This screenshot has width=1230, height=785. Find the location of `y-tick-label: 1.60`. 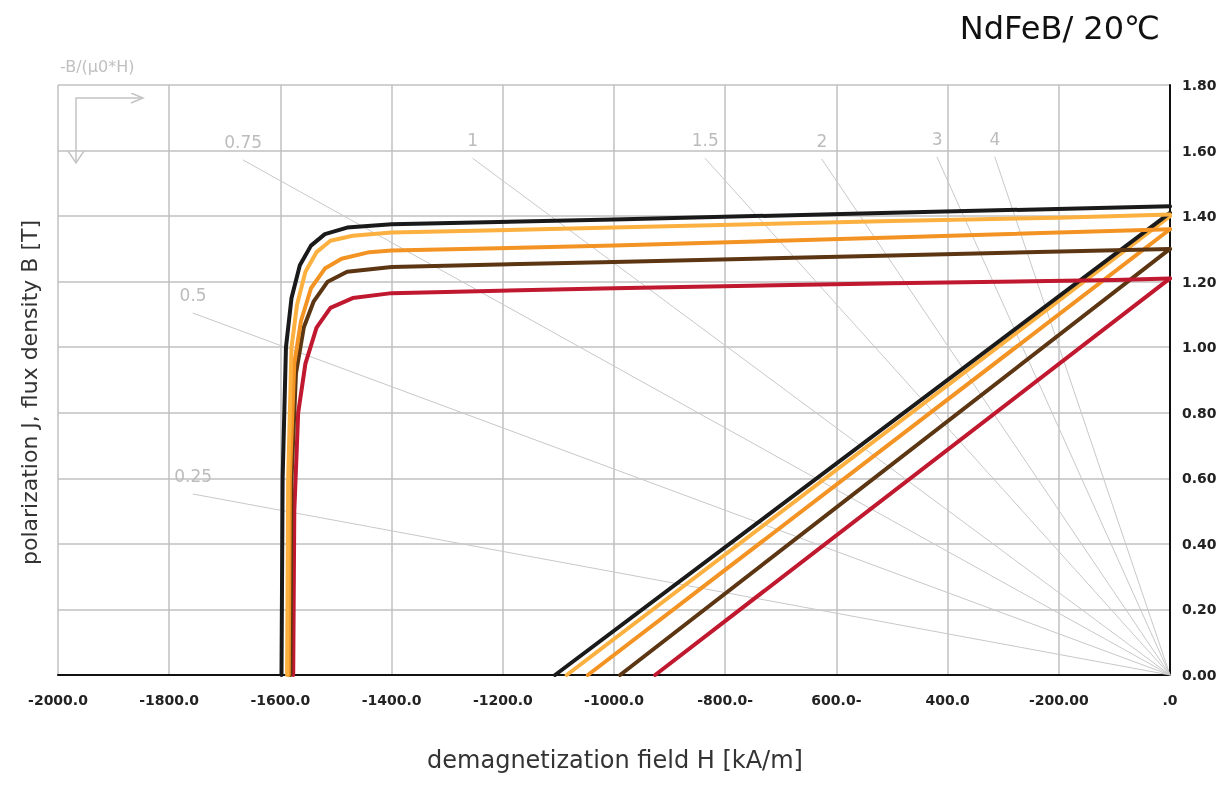

y-tick-label: 1.60 is located at coordinates (1199, 150).